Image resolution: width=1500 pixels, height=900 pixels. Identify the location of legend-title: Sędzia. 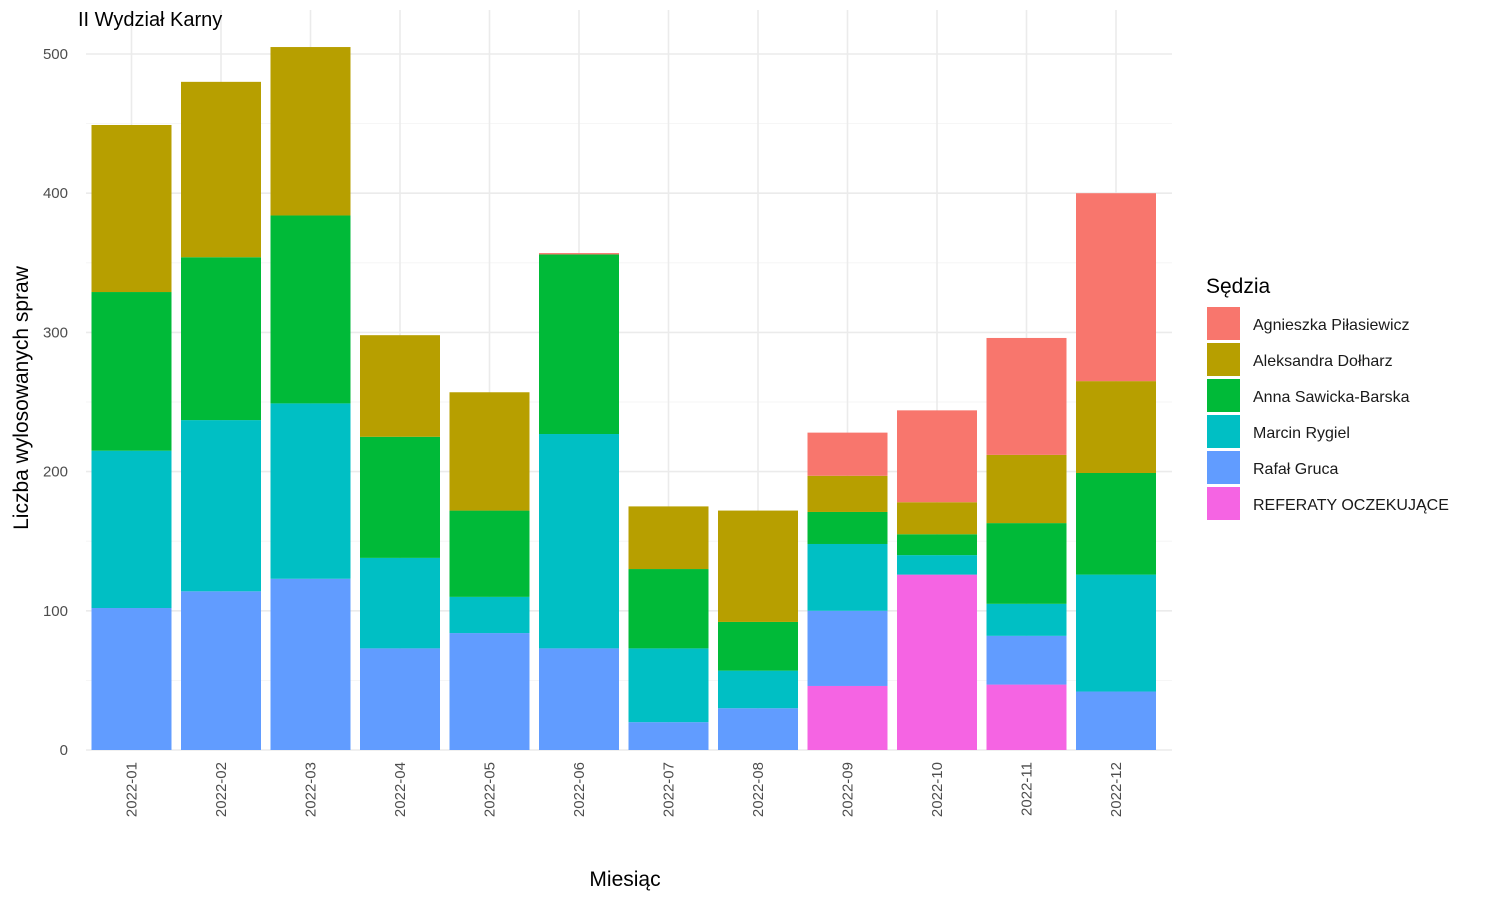
(1238, 286).